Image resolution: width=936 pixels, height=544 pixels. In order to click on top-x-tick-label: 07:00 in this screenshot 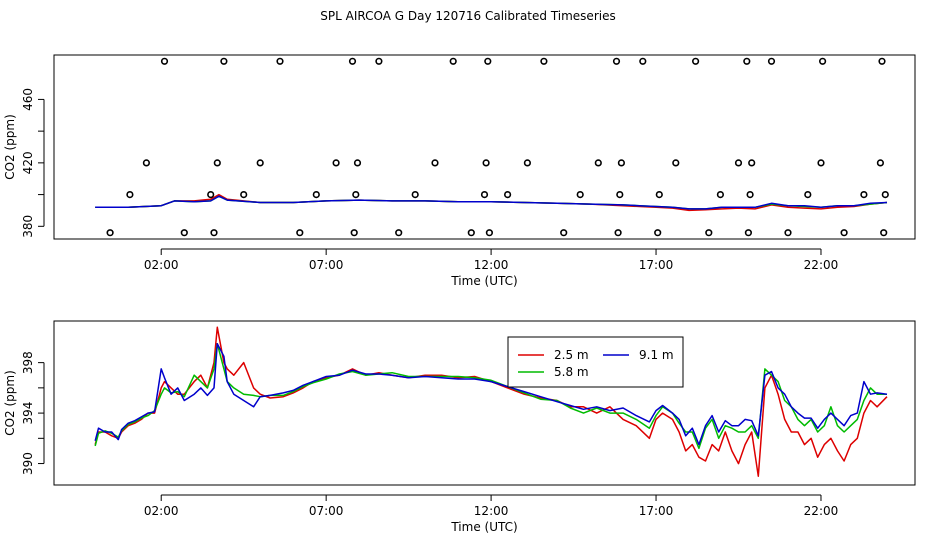, I will do `click(326, 265)`.